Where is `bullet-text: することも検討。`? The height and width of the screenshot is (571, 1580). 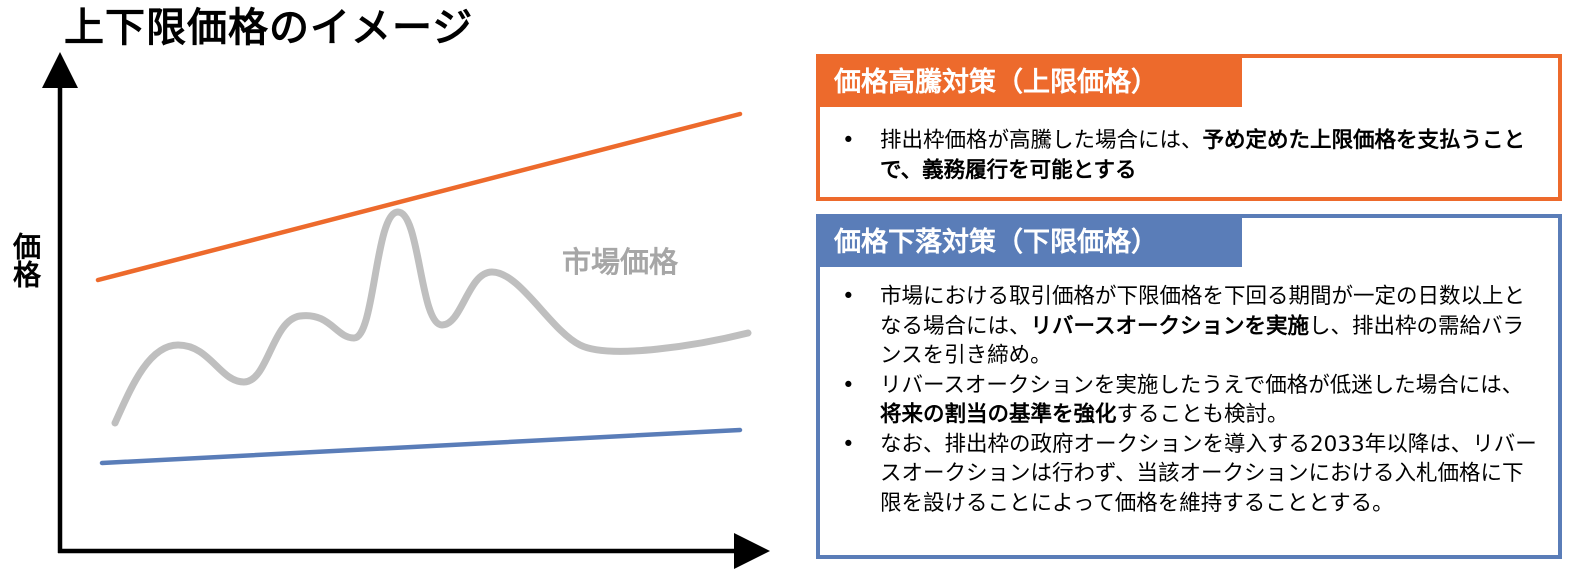
bullet-text: することも検討。 is located at coordinates (1202, 414).